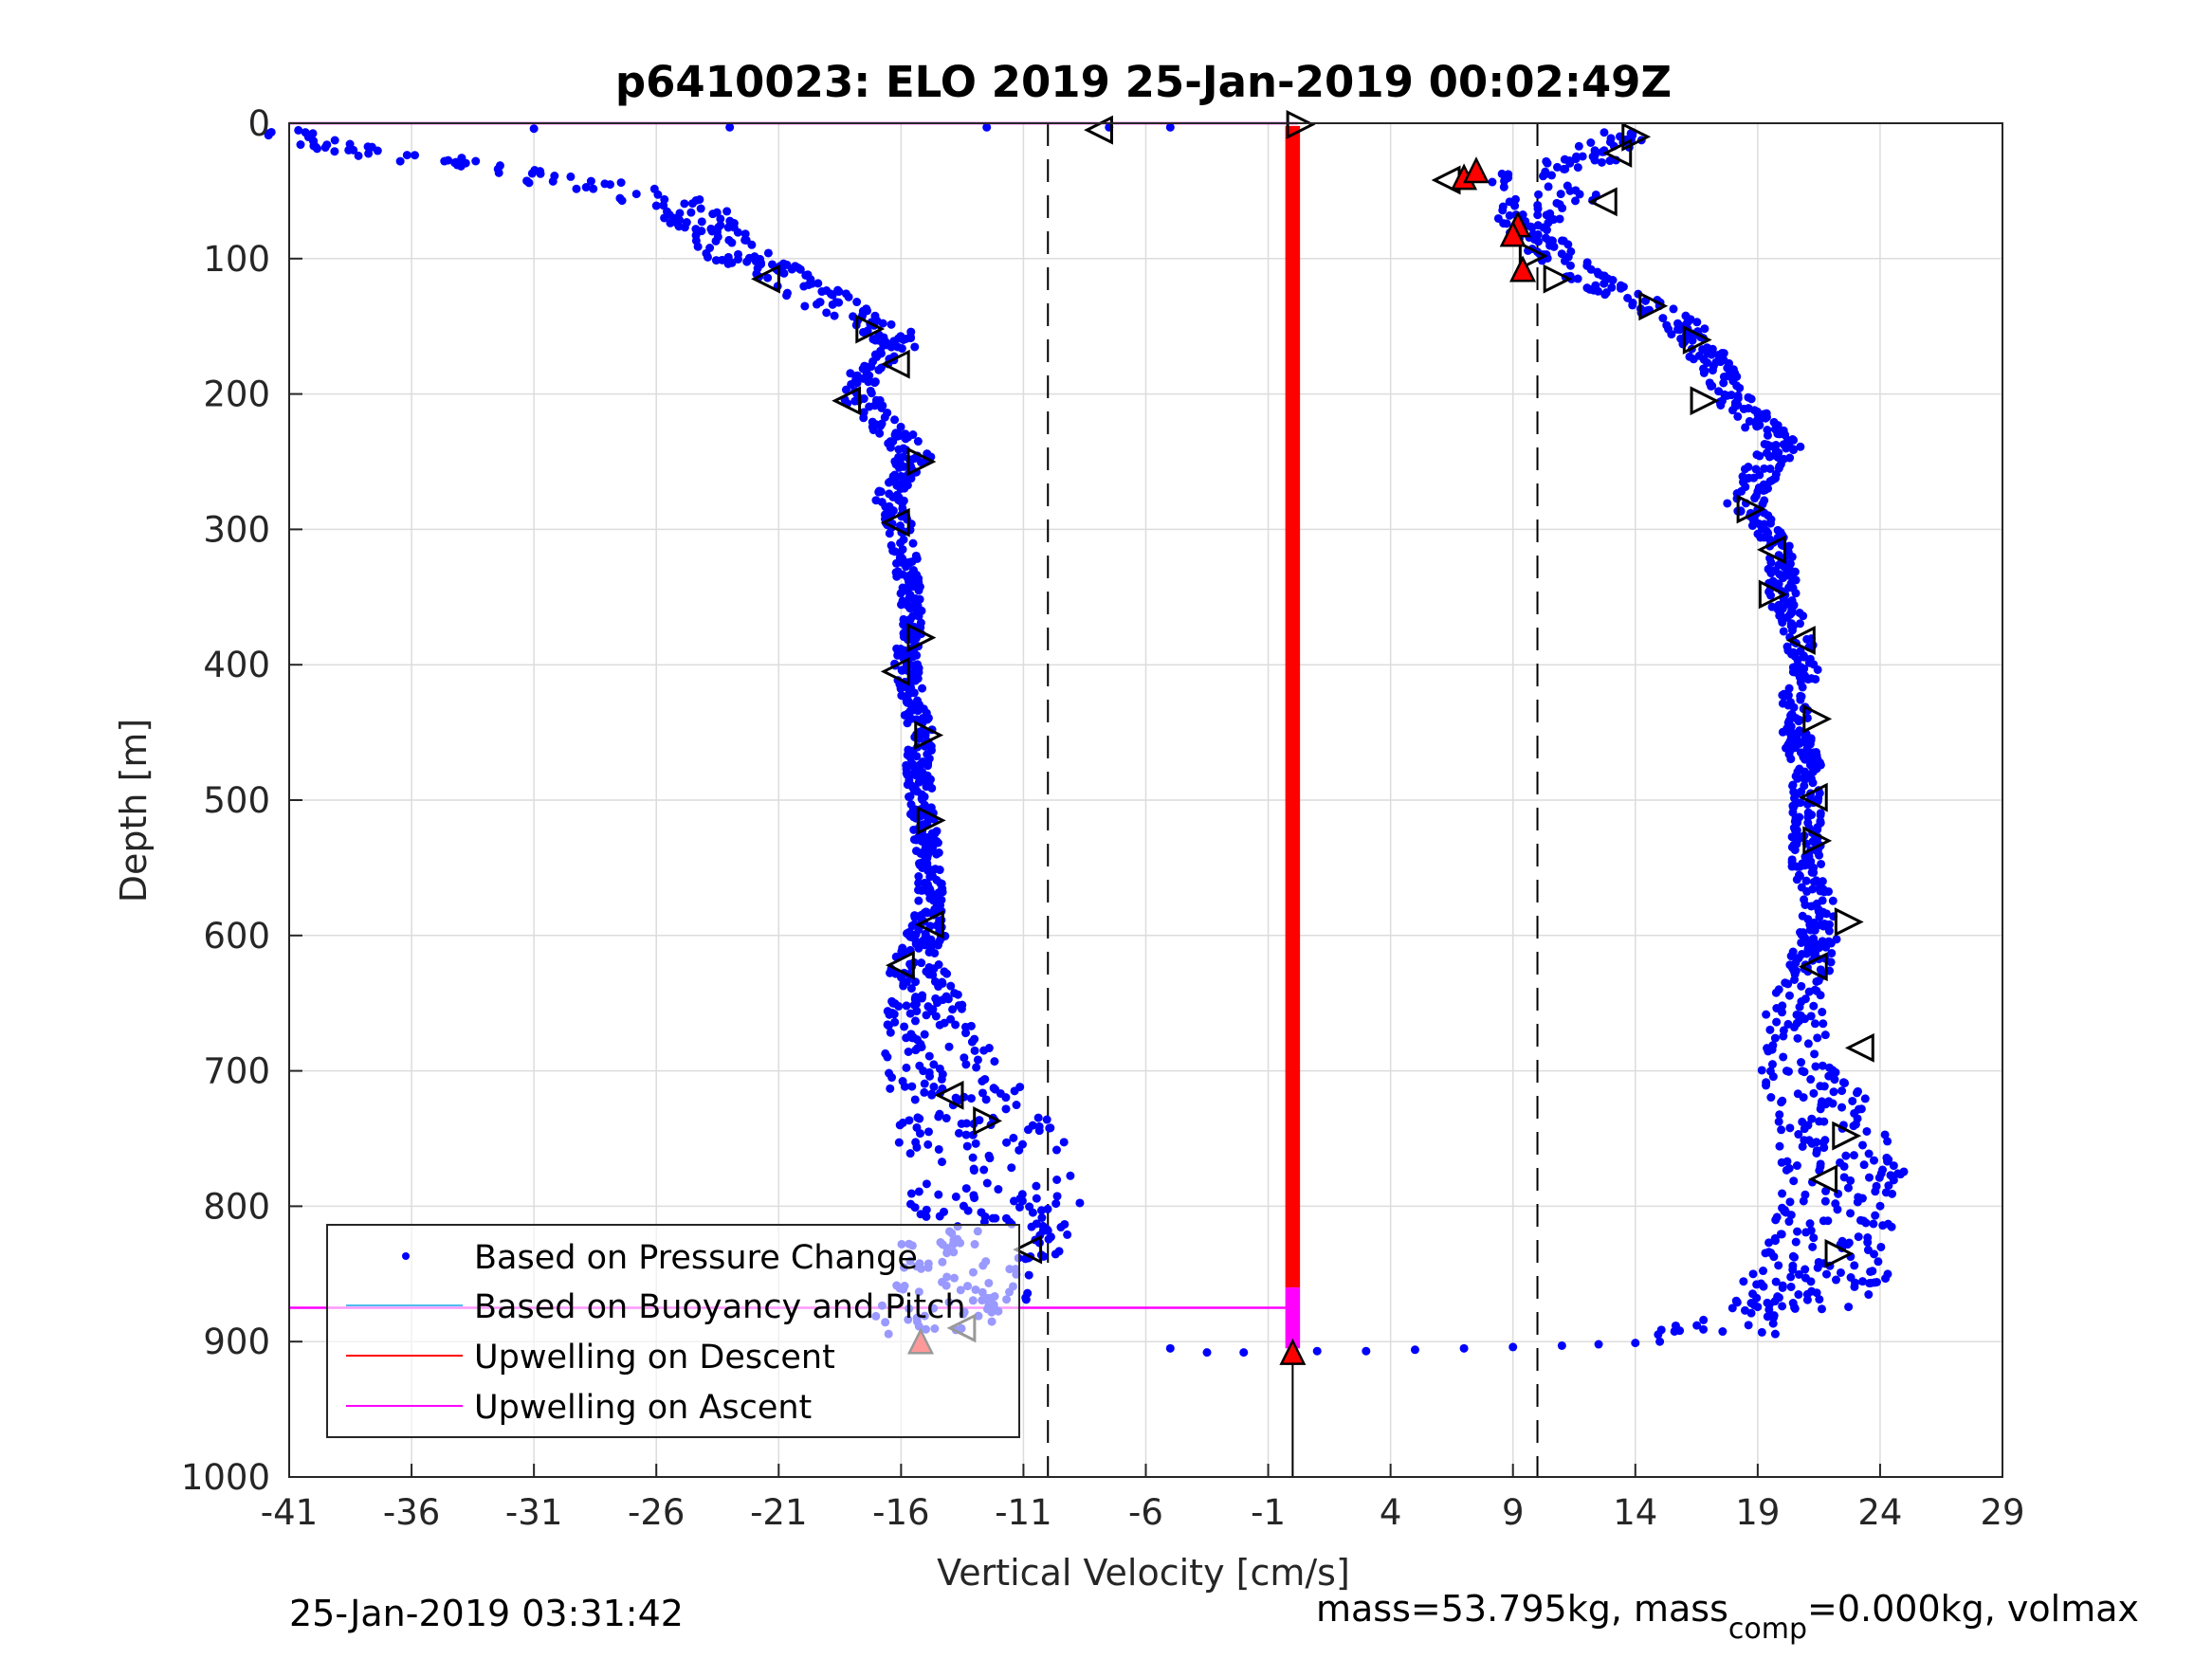  What do you see at coordinates (236, 529) in the screenshot?
I see `y-tick-label: 300` at bounding box center [236, 529].